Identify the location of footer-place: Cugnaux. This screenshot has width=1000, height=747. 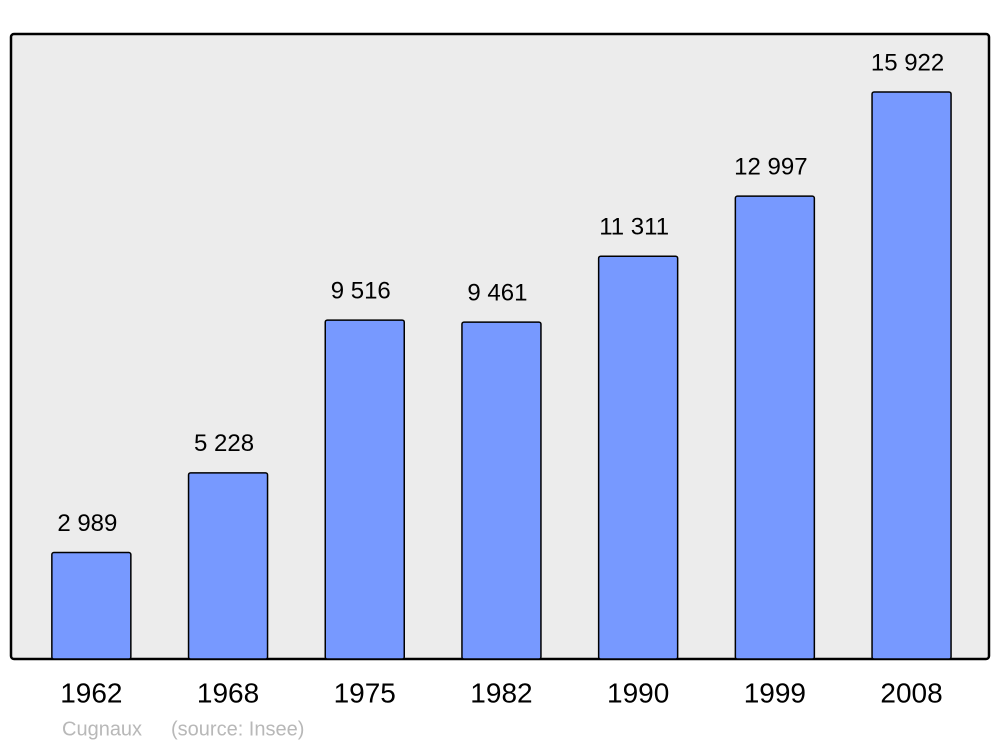
(102, 729).